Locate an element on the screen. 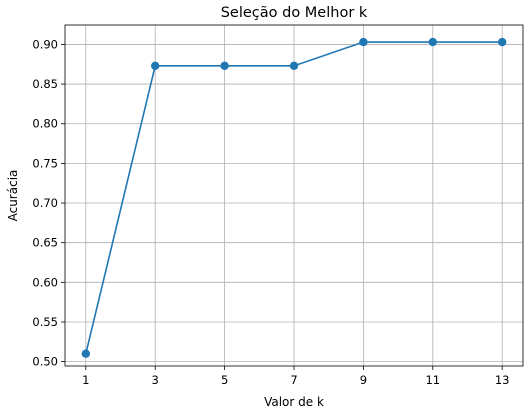  y-tick-label: 0.75 is located at coordinates (45, 163).